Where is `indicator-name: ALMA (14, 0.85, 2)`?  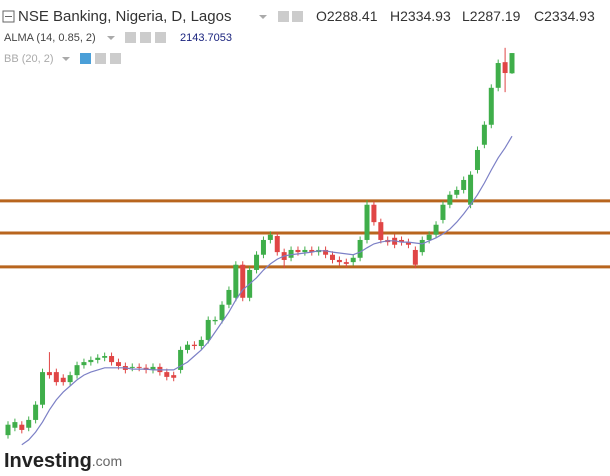 indicator-name: ALMA (14, 0.85, 2) is located at coordinates (50, 38).